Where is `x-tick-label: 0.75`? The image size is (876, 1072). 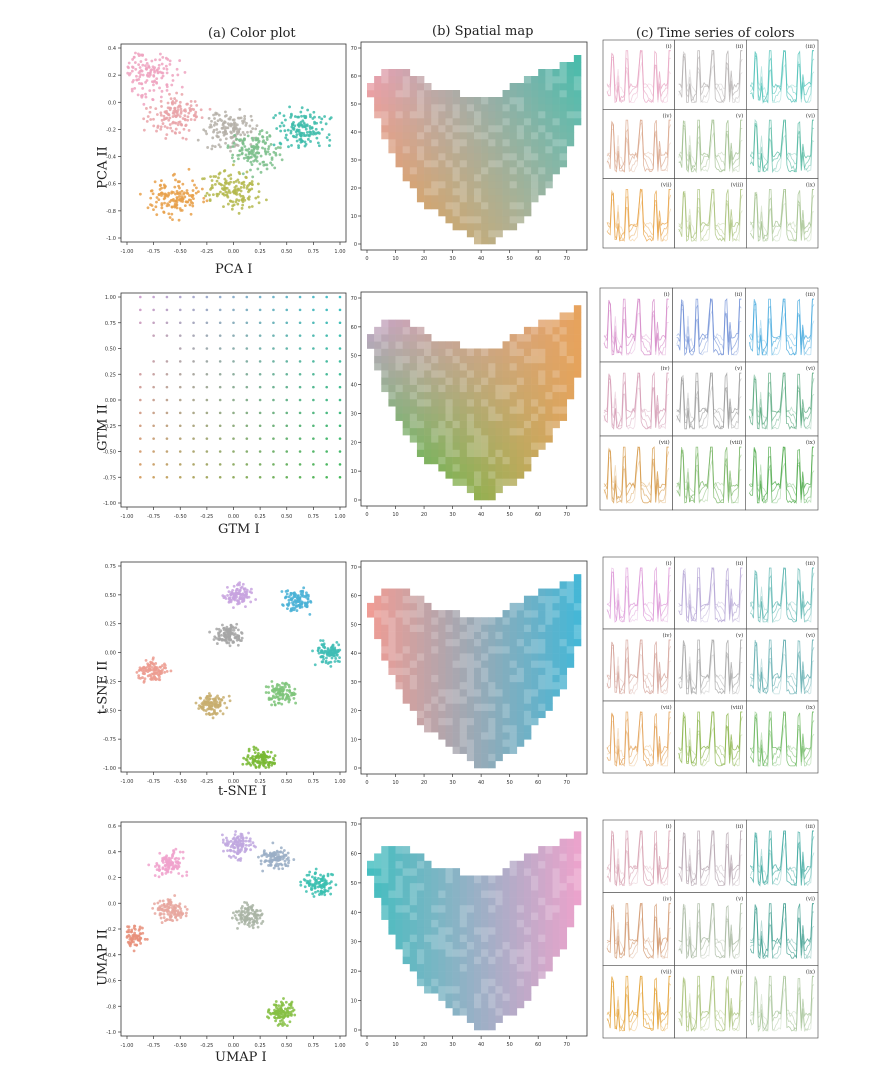
x-tick-label: 0.75 is located at coordinates (313, 782).